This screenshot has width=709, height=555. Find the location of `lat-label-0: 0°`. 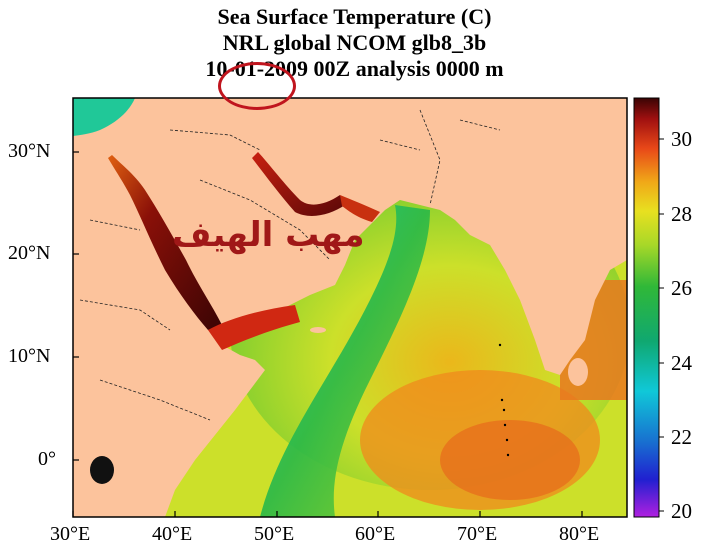

lat-label-0: 0° is located at coordinates (47, 459).